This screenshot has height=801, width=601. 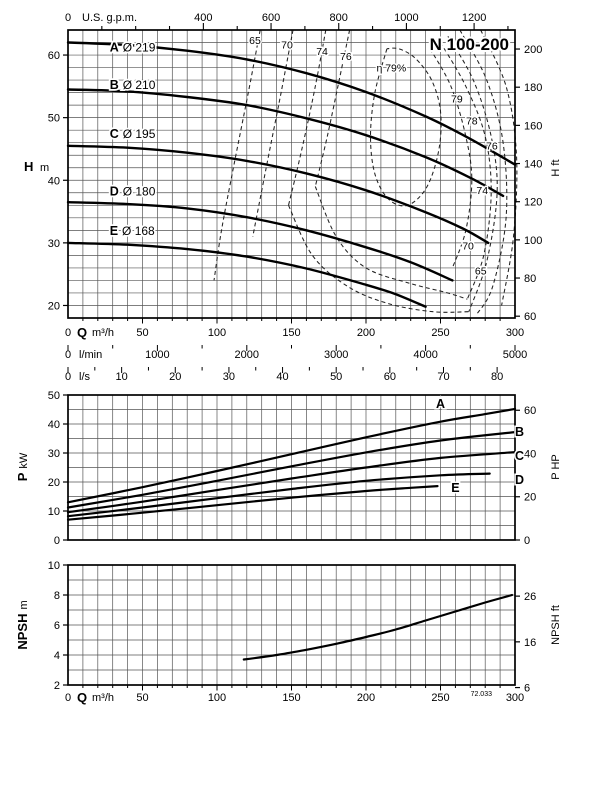 I want to click on head-ft-axis-label: H ft, so click(x=556, y=167).